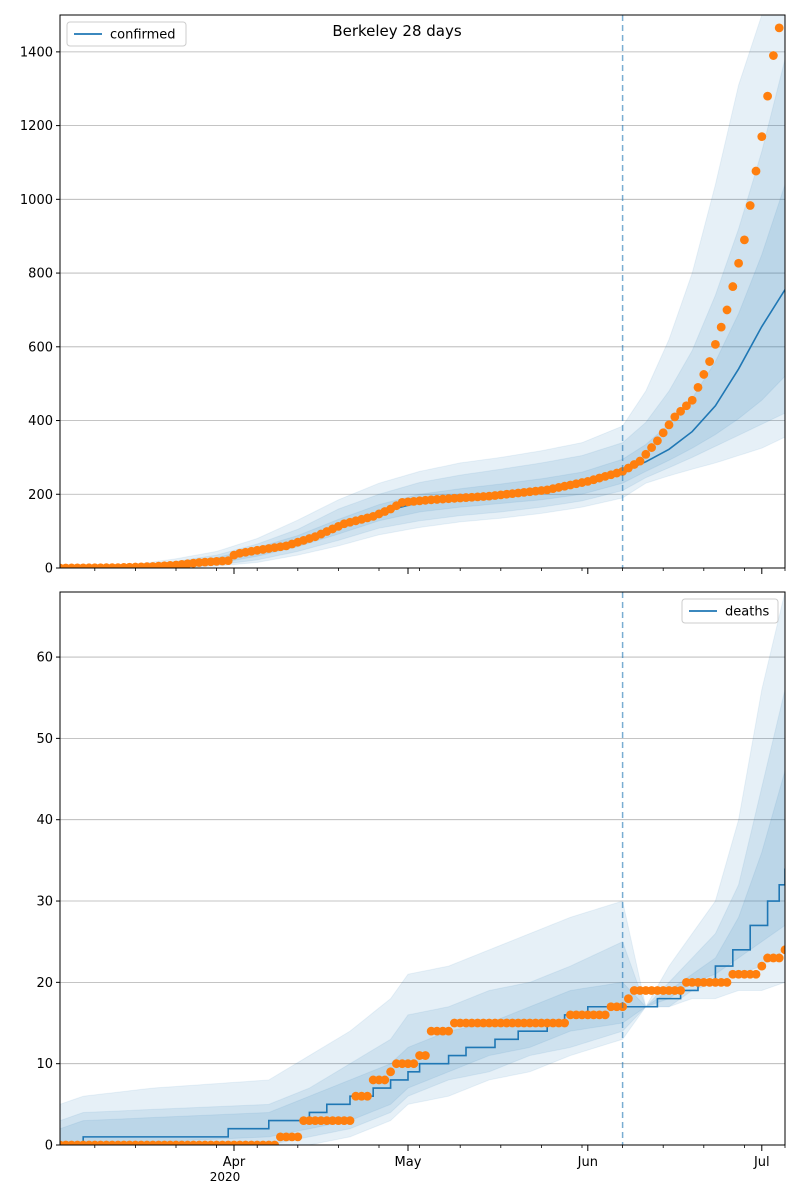 Image resolution: width=800 pixels, height=1200 pixels. Describe the element at coordinates (747, 612) in the screenshot. I see `legend-label: deaths` at that location.